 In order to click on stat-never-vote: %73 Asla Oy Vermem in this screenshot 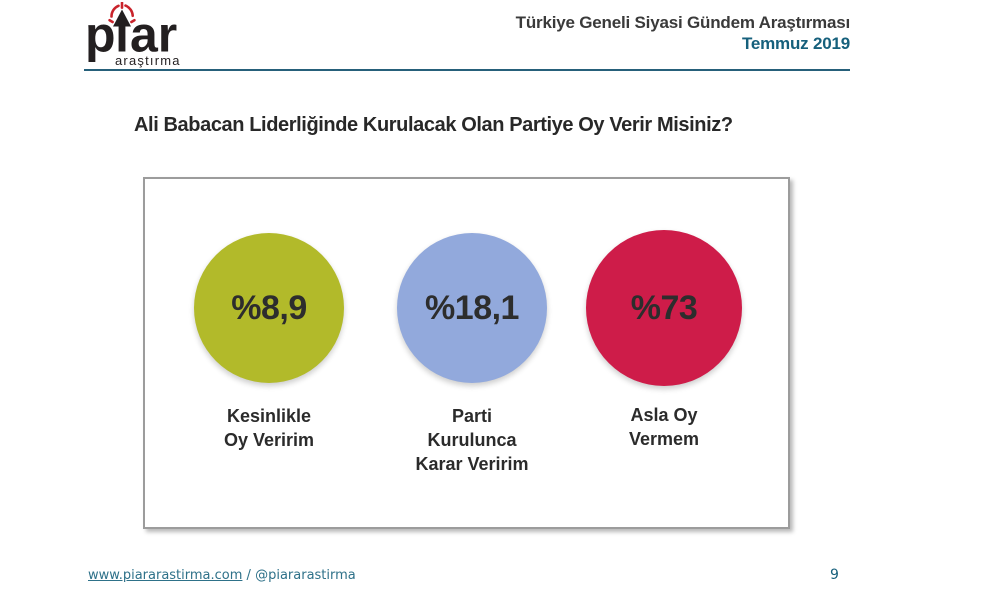, I will do `click(664, 340)`.